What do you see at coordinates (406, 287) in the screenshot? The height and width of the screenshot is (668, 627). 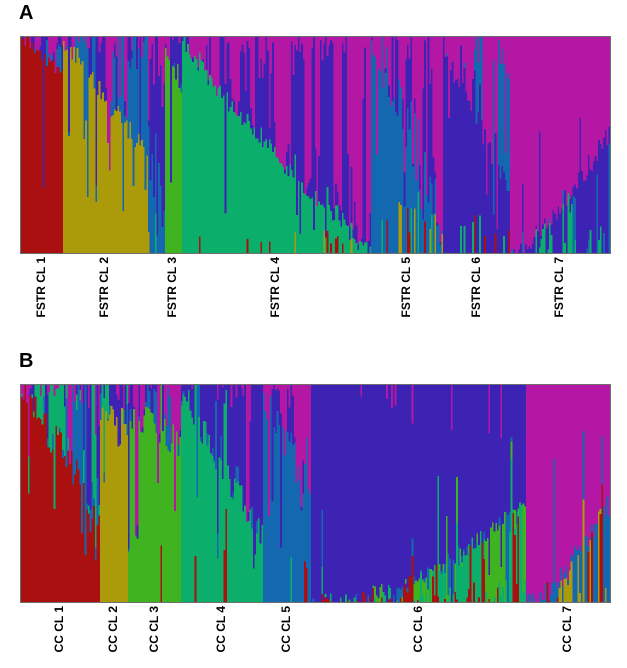 I see `cluster-label-fstr-cl-5: FSTR CL 5` at bounding box center [406, 287].